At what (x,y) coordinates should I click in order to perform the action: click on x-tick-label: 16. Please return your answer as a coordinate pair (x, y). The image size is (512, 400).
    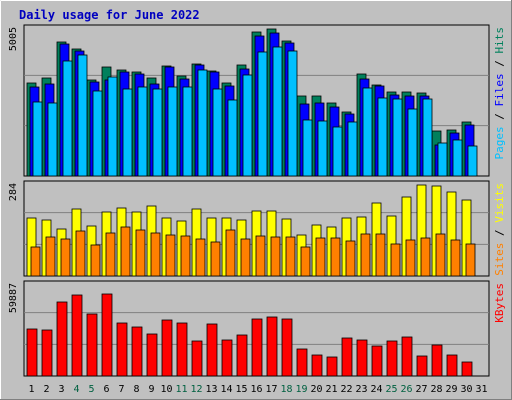
    Looking at the image, I should click on (256, 389).